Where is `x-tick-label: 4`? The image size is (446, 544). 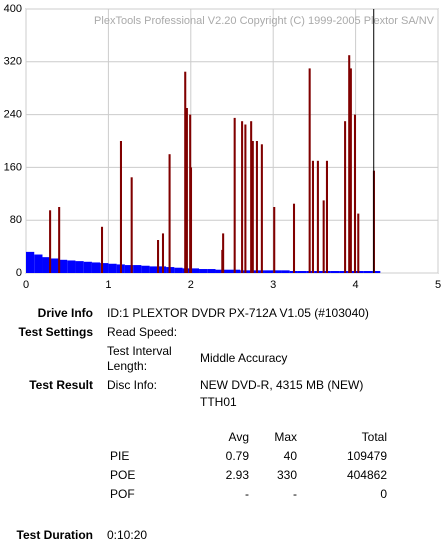
x-tick-label: 4 is located at coordinates (356, 285).